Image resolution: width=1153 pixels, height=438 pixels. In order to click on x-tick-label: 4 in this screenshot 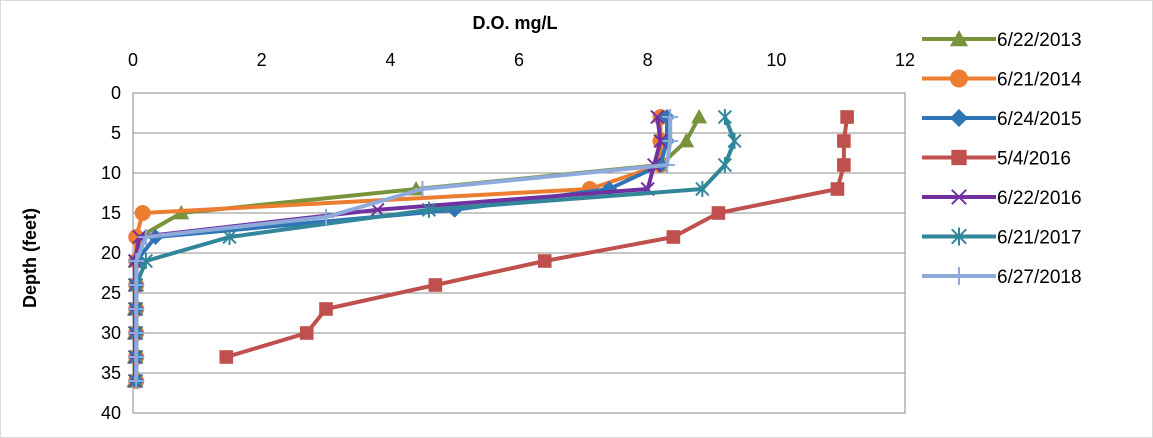, I will do `click(390, 60)`.